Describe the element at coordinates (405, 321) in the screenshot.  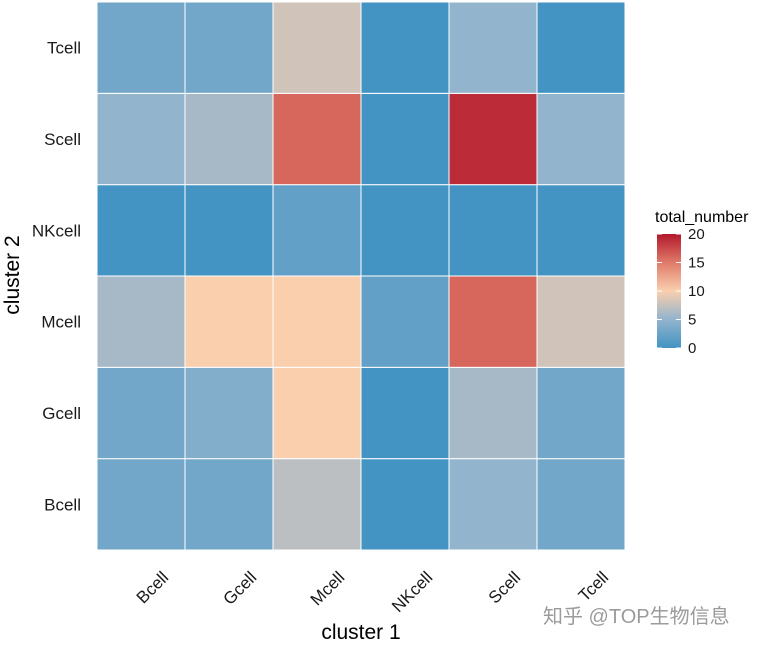
I see `heatmap-cell-nkcell-mcell` at that location.